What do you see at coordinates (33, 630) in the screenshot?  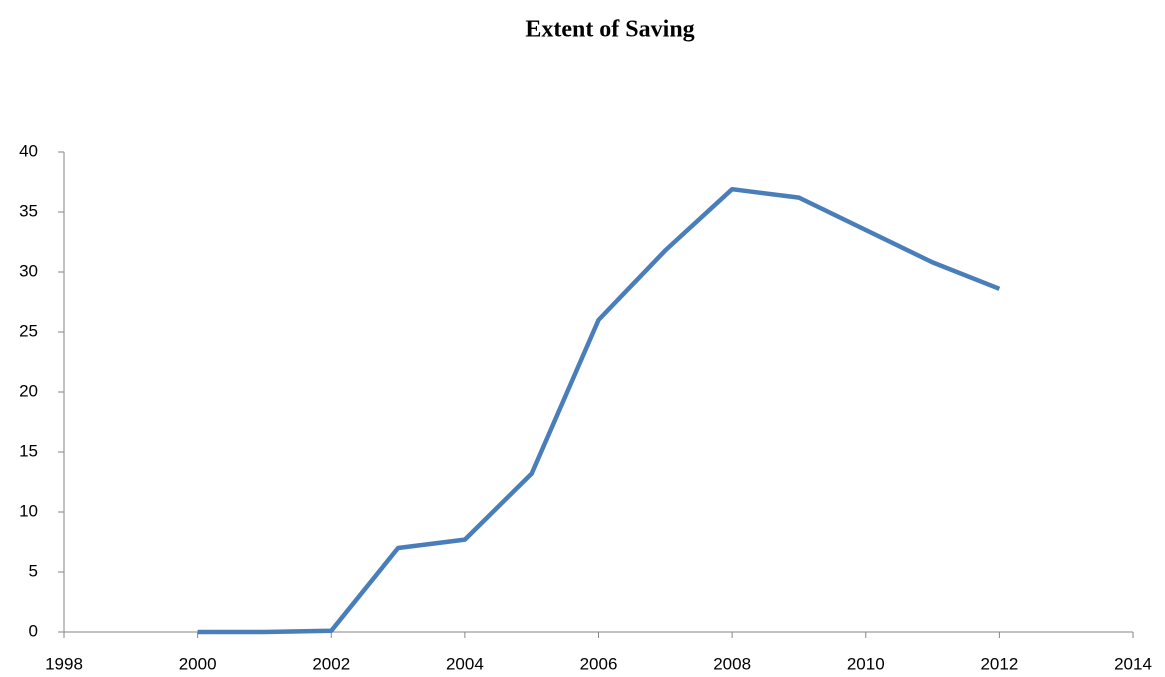 I see `y-tick-label: 0` at bounding box center [33, 630].